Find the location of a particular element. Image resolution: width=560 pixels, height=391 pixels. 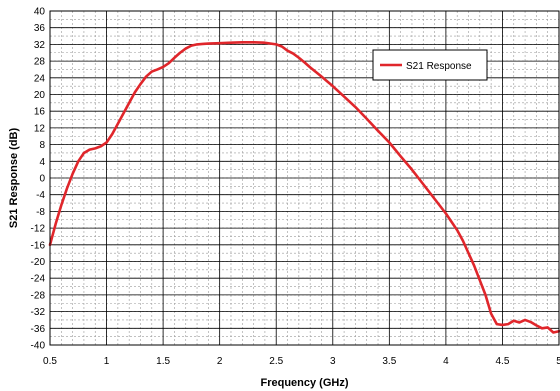

y-tick-label: -20 is located at coordinates (38, 262).